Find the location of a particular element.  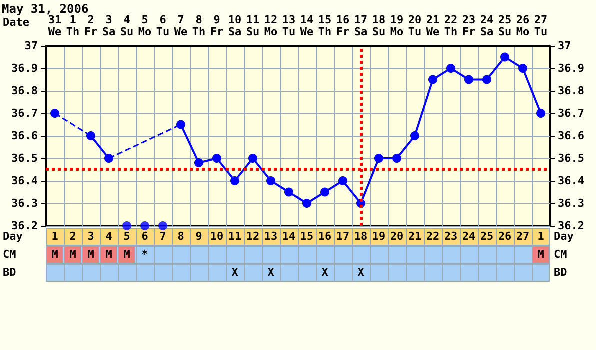

x-tick-label: 2 Fr is located at coordinates (91, 26).